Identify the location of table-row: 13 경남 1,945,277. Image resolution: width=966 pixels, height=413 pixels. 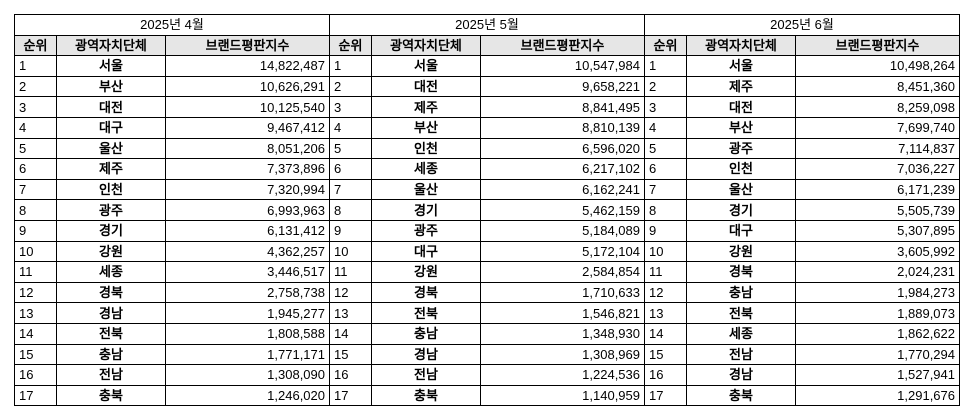
(172, 313).